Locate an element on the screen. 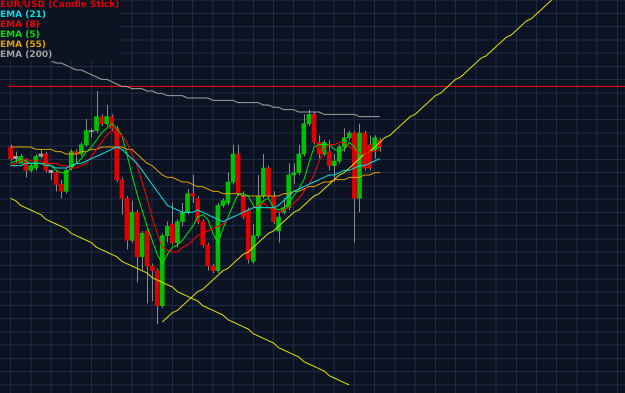 This screenshot has width=625, height=393. text: EMA (55) is located at coordinates (23, 45).